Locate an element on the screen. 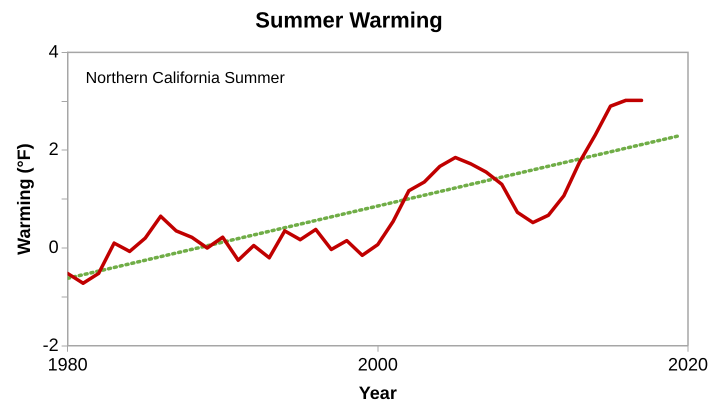 The image size is (724, 413). x-axis-title: Year is located at coordinates (377, 393).